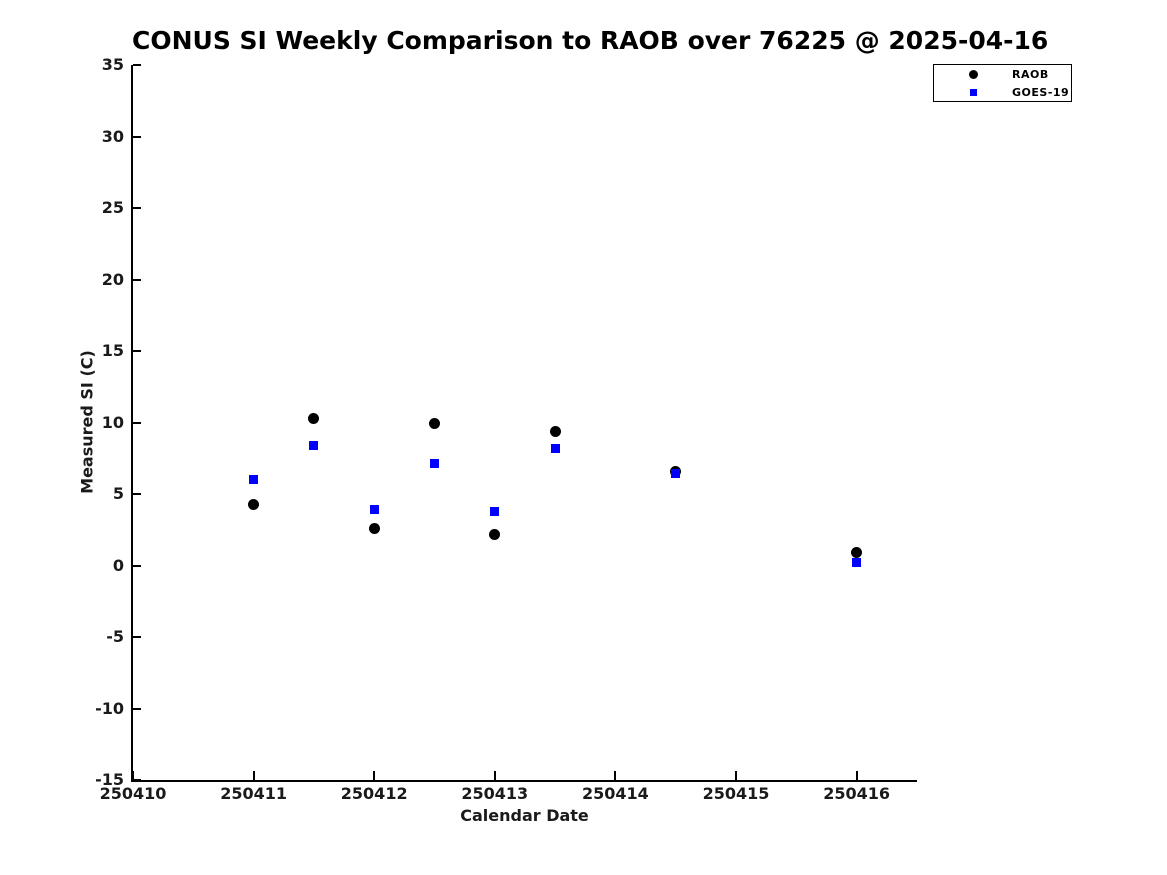 Image resolution: width=1167 pixels, height=875 pixels. What do you see at coordinates (112, 136) in the screenshot?
I see `y-tick-label: 30` at bounding box center [112, 136].